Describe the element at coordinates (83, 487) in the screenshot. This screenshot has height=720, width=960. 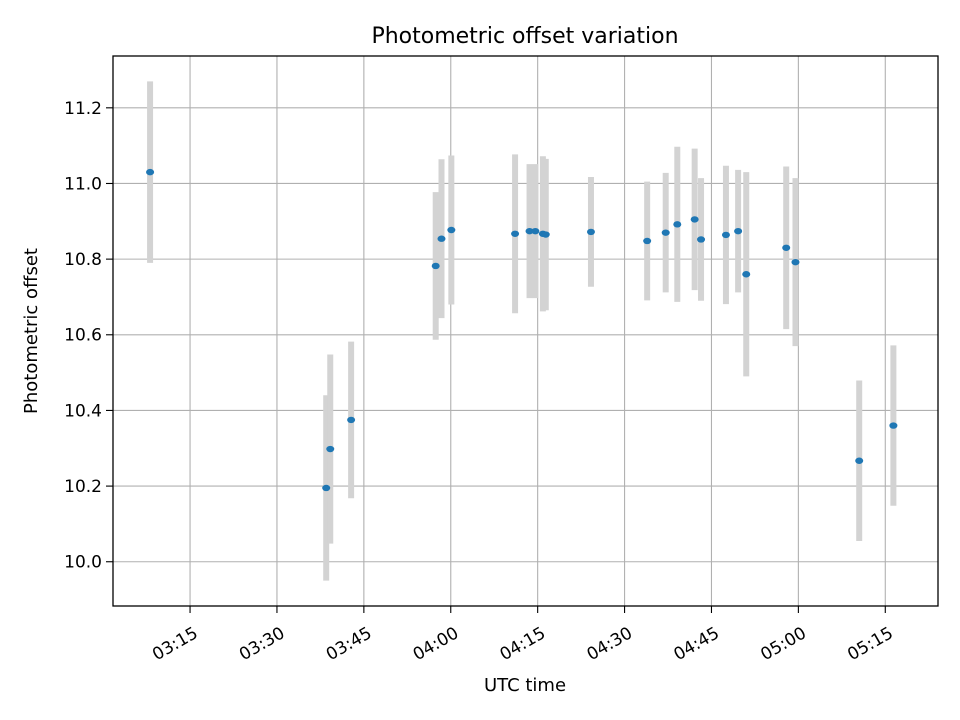
I see `y-tick-label: 10.2` at that location.